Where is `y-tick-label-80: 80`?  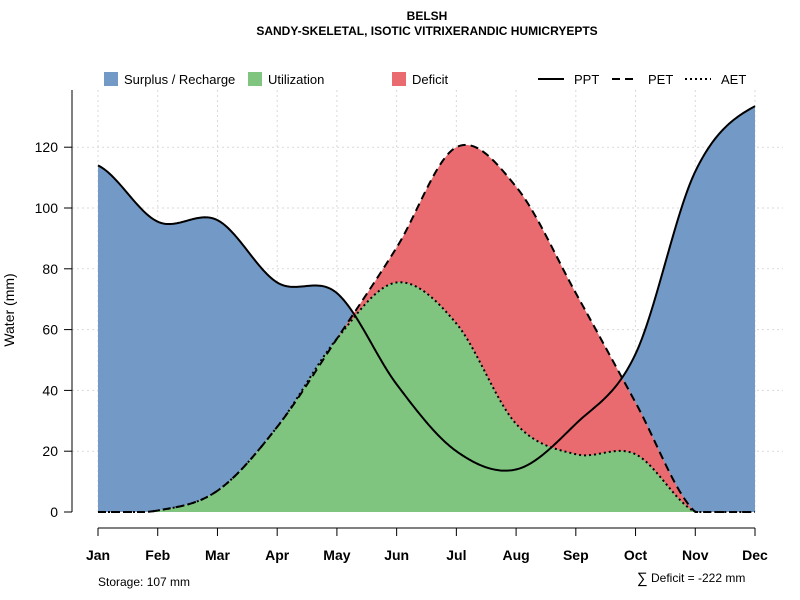 y-tick-label-80: 80 is located at coordinates (50, 269).